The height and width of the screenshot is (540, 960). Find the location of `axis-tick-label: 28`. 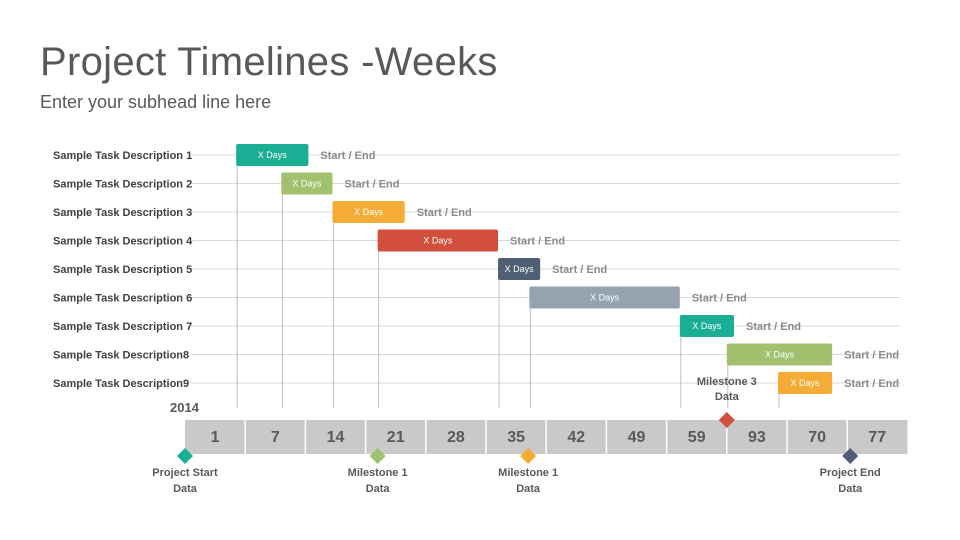

axis-tick-label: 28 is located at coordinates (456, 437).